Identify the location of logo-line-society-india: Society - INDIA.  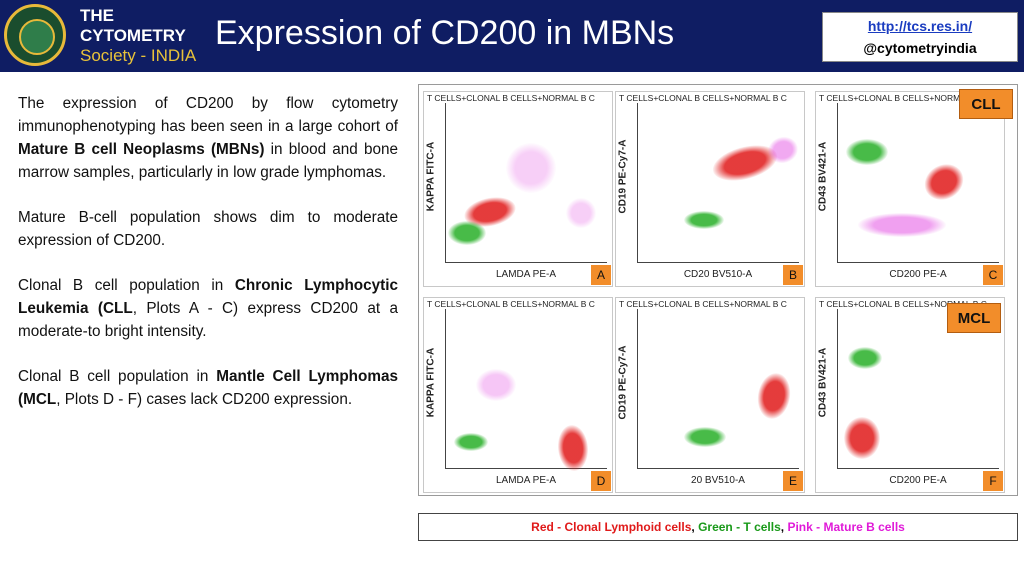
(138, 55).